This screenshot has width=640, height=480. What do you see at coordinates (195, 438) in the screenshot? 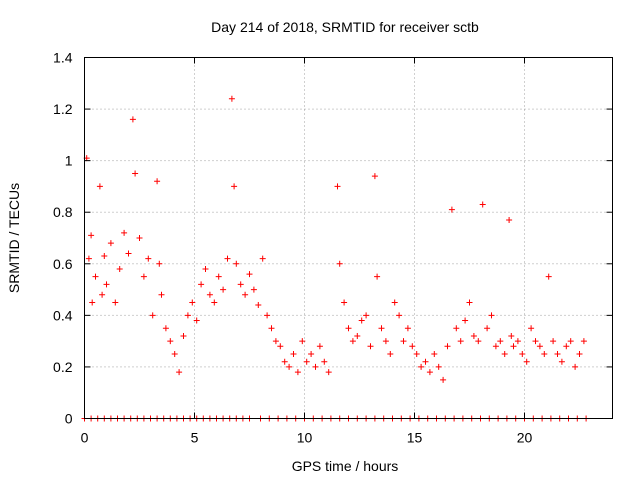
I see `x-tick-label: 5` at bounding box center [195, 438].